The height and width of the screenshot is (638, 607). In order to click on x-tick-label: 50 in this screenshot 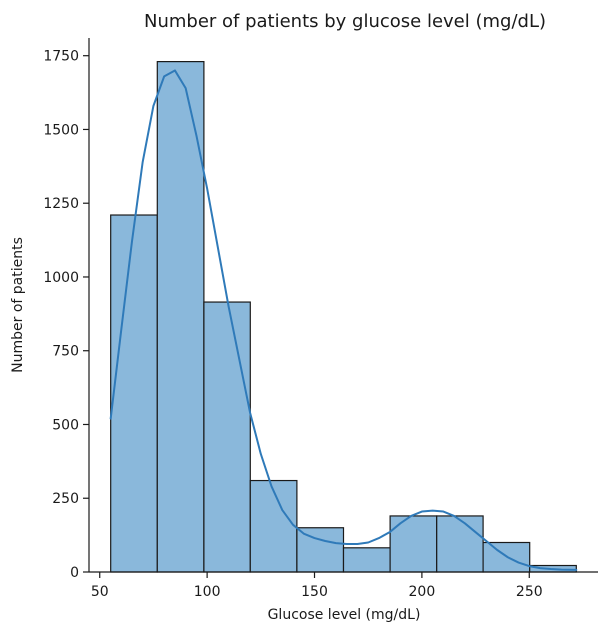, I will do `click(100, 592)`.